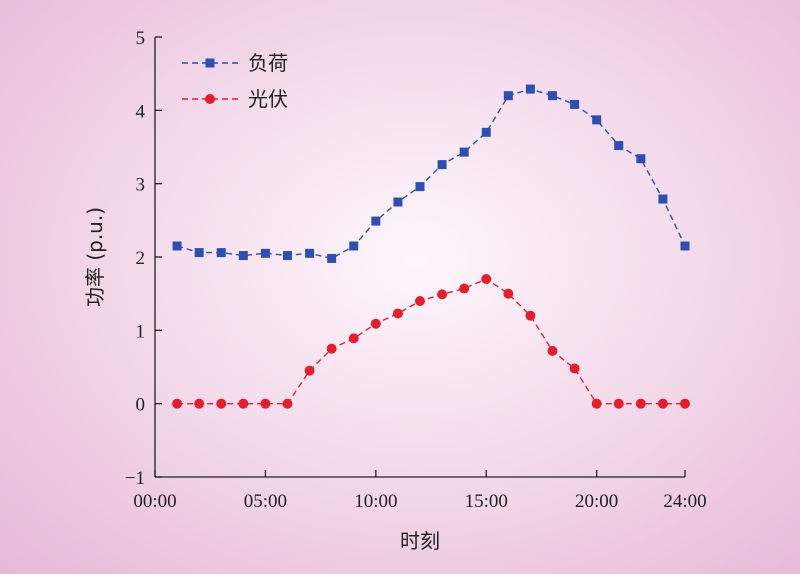 The height and width of the screenshot is (574, 800). What do you see at coordinates (154, 501) in the screenshot?
I see `x-tick-label: 00:00` at bounding box center [154, 501].